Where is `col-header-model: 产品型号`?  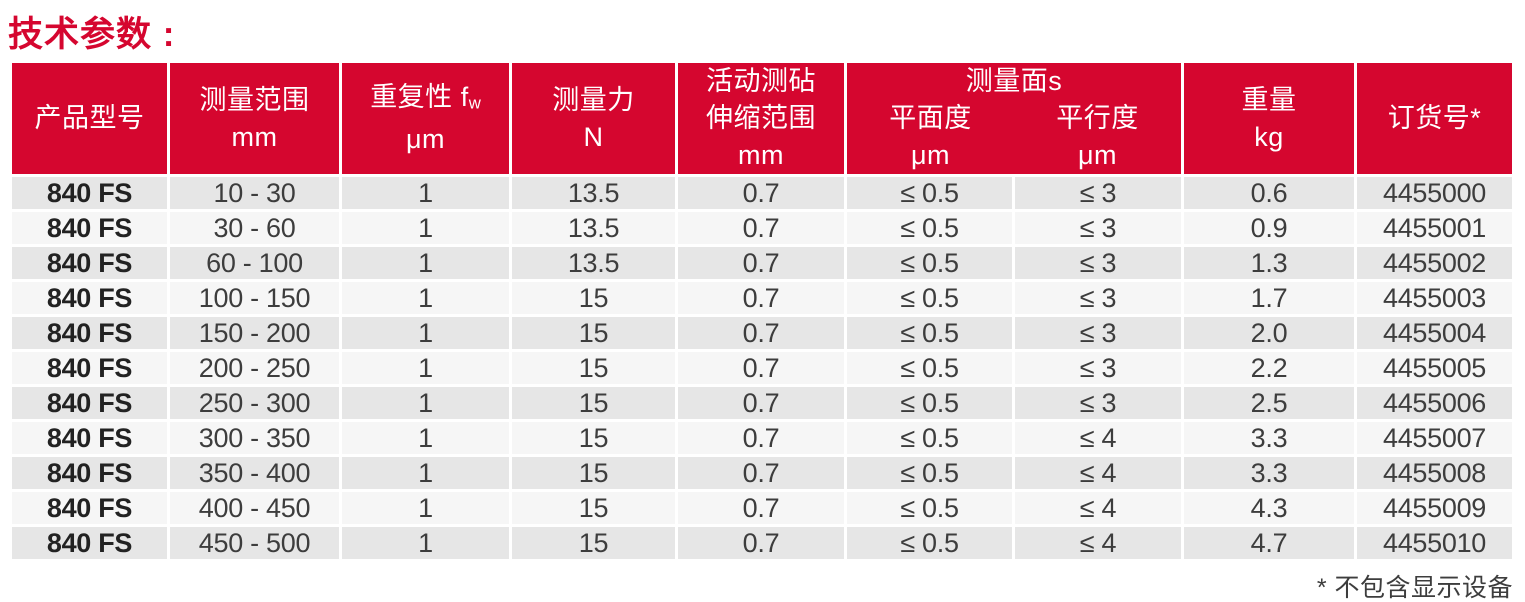 col-header-model: 产品型号 is located at coordinates (89, 118).